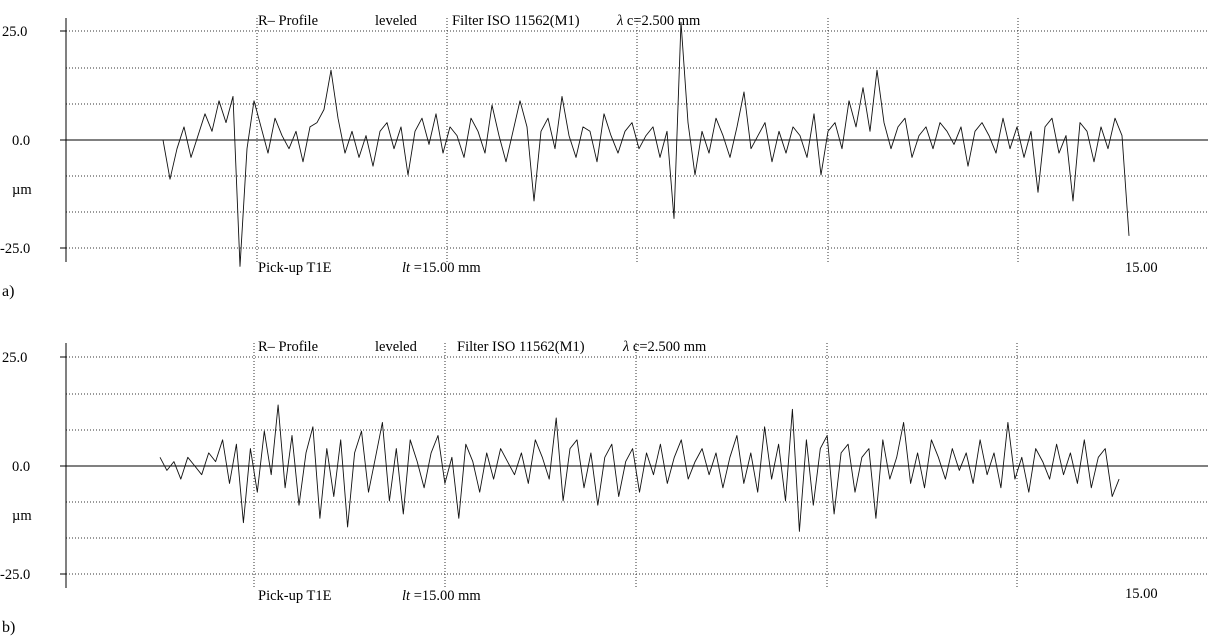  I want to click on panel-a-x-end-label: 15.00, so click(1141, 268).